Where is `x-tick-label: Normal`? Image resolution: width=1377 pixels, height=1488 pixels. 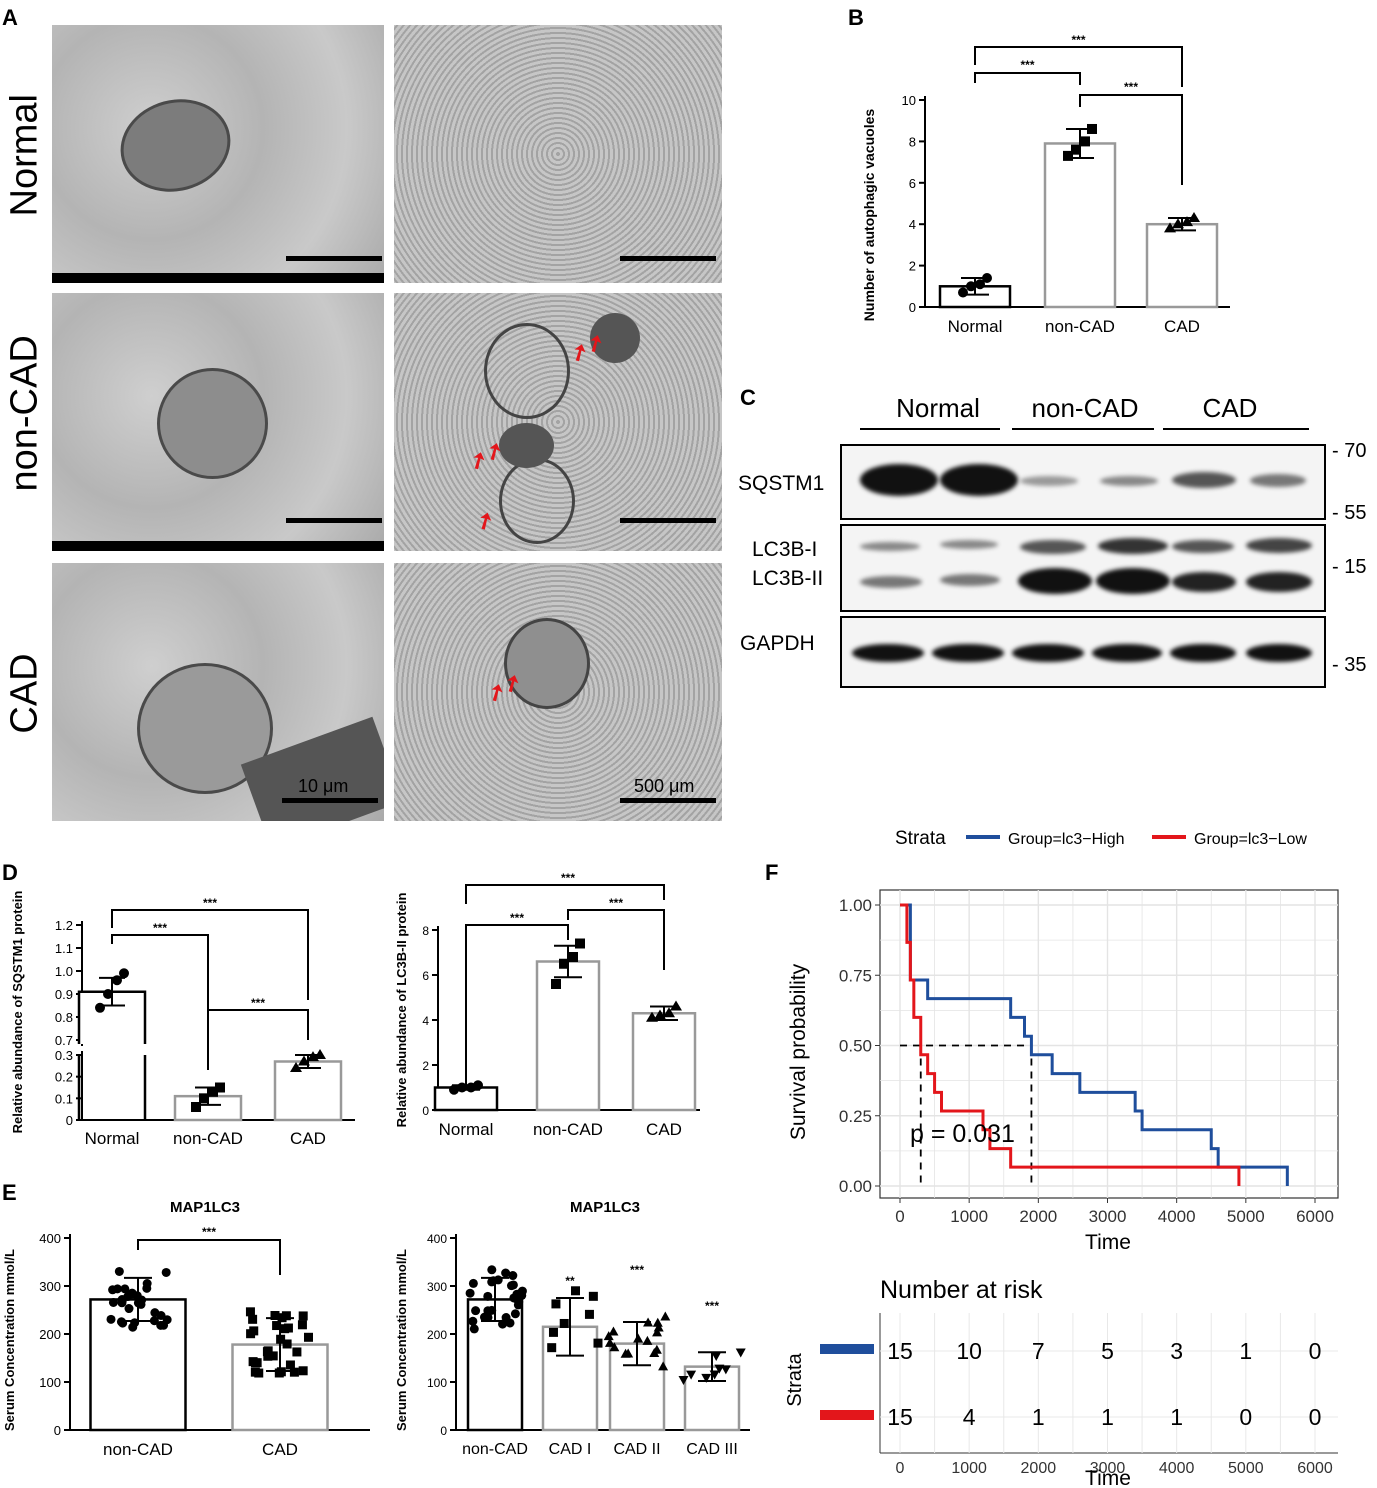
x-tick-label: Normal is located at coordinates (975, 326).